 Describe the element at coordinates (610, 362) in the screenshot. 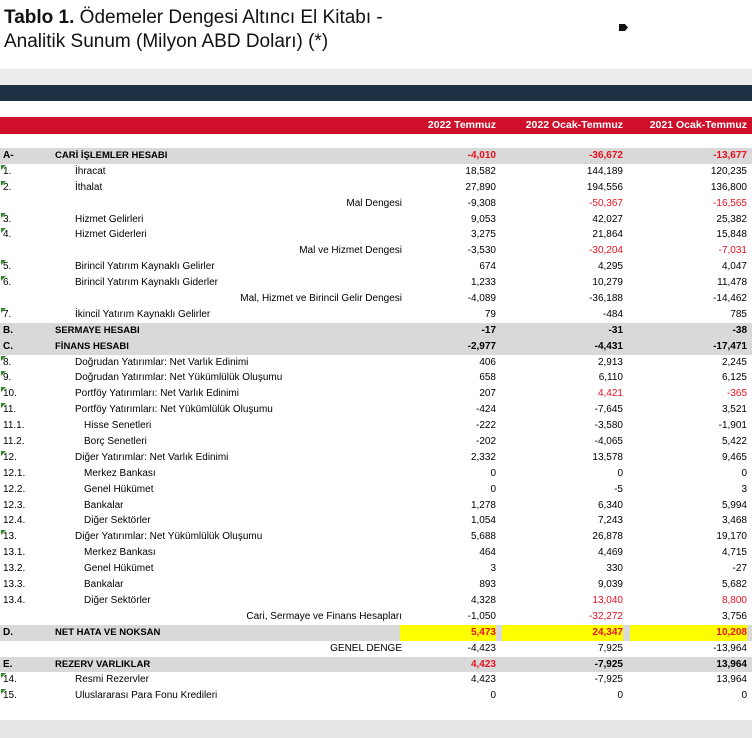

I see `value-cell: 2,913` at that location.